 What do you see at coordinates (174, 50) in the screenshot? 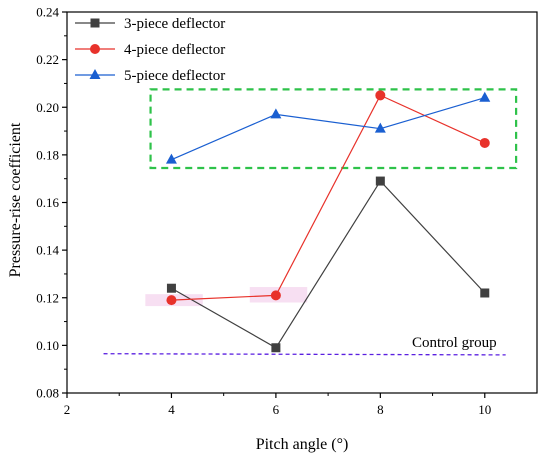
I see `legend-label-2: 4-piece deflector` at bounding box center [174, 50].